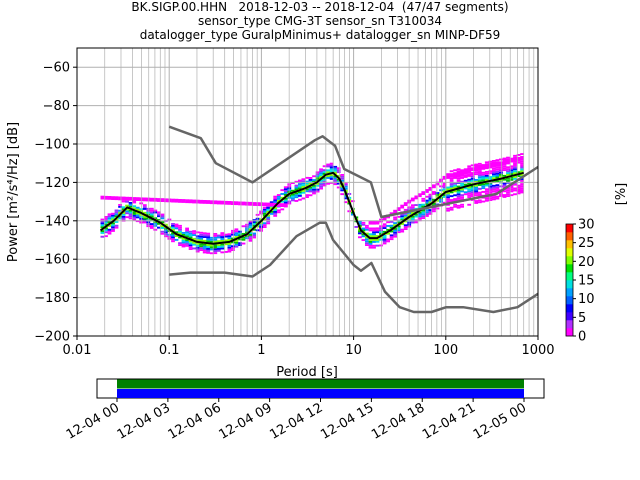 This screenshot has height=480, width=640. What do you see at coordinates (354, 267) in the screenshot?
I see `low-noise-model-line` at bounding box center [354, 267].